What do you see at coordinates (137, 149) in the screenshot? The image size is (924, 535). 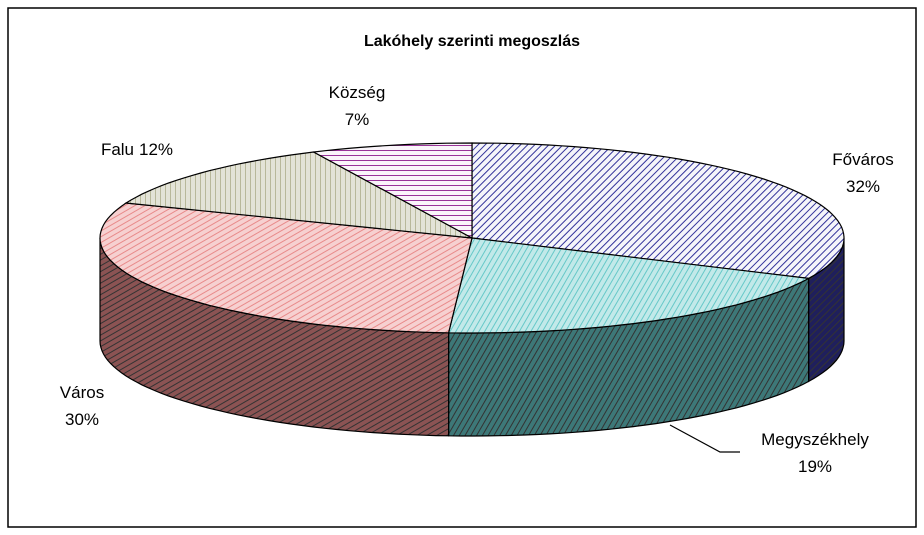 I see `data-label: Falu 12%` at bounding box center [137, 149].